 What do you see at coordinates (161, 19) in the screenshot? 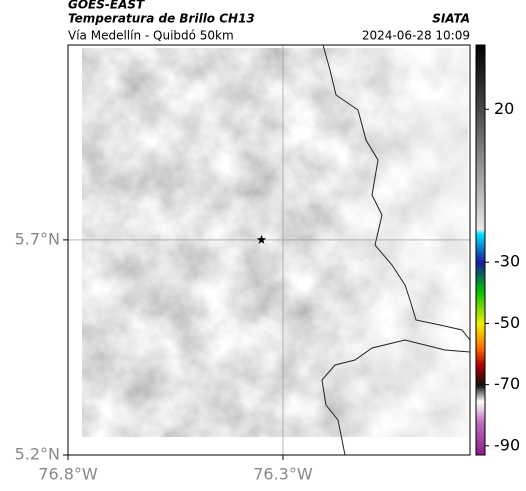
I see `subtitle: Temperatura de Brillo CH13` at bounding box center [161, 19].